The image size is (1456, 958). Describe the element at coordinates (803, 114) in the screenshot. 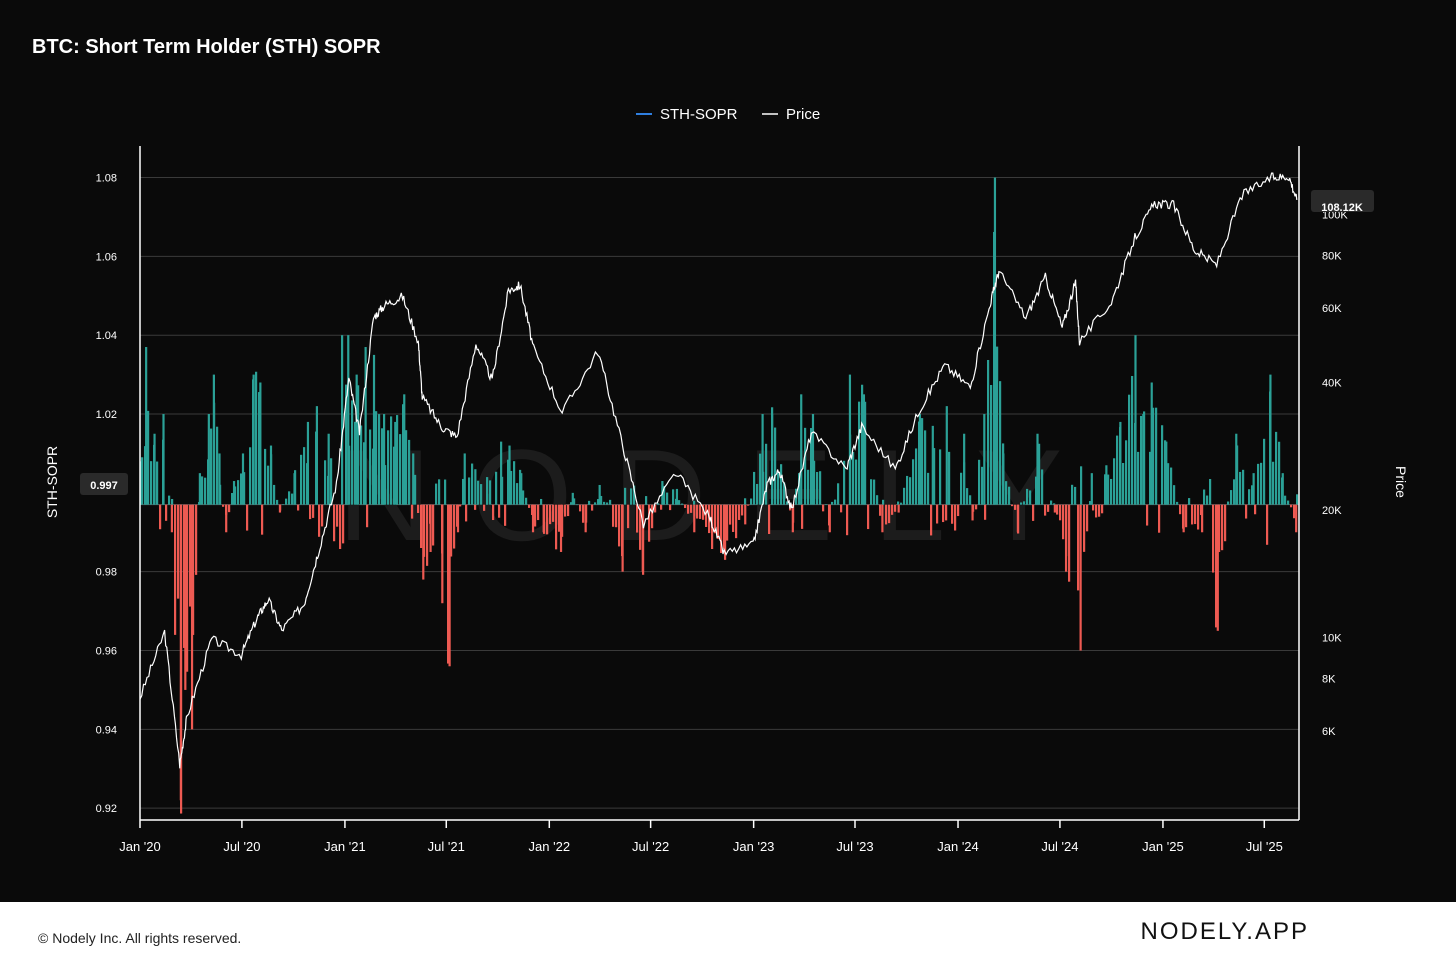

I see `legend-price-label: Price` at that location.